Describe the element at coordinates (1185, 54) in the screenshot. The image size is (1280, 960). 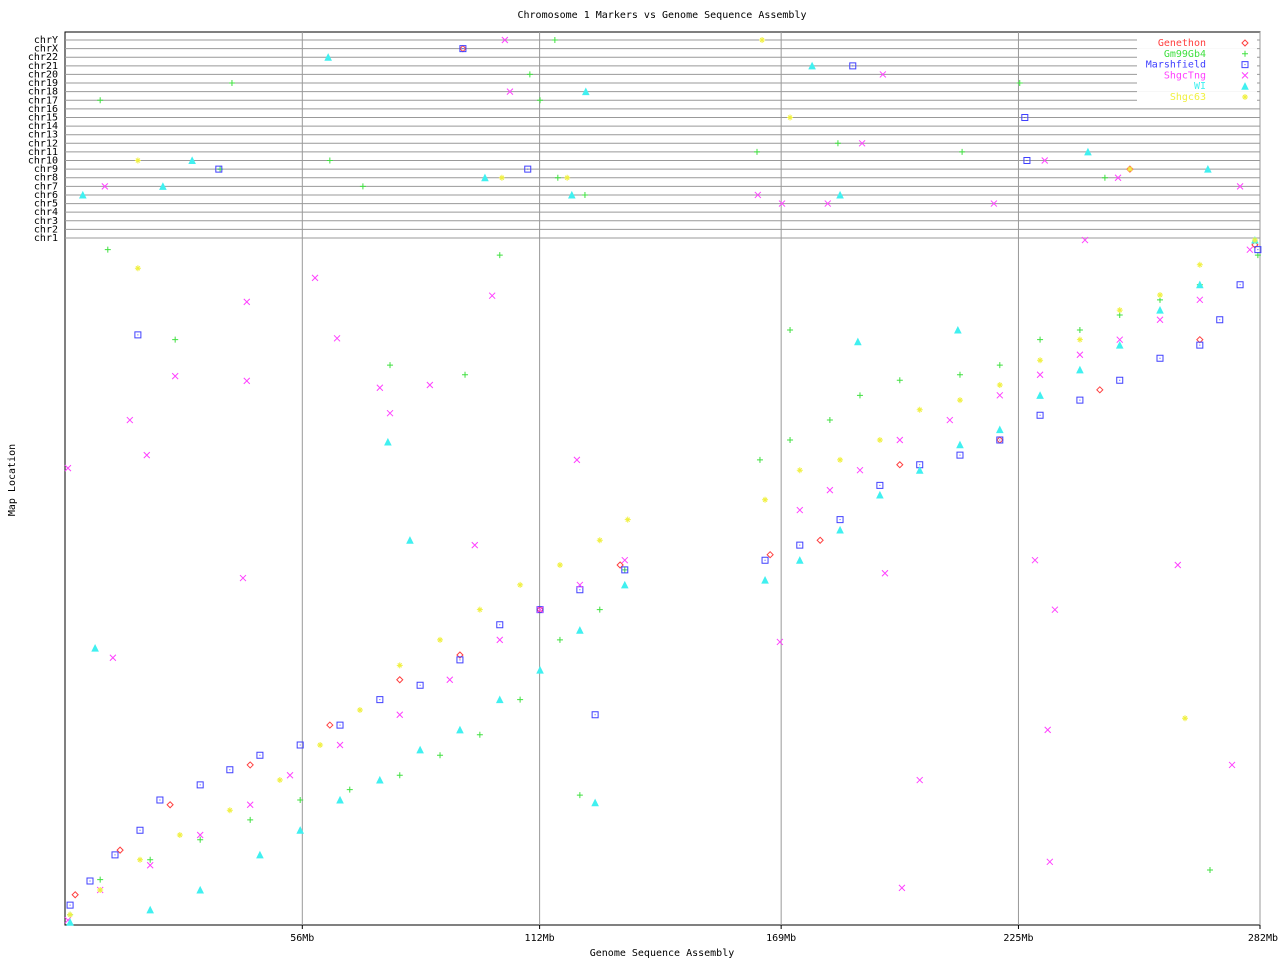
I see `legend-label: Gm99Gb4` at that location.